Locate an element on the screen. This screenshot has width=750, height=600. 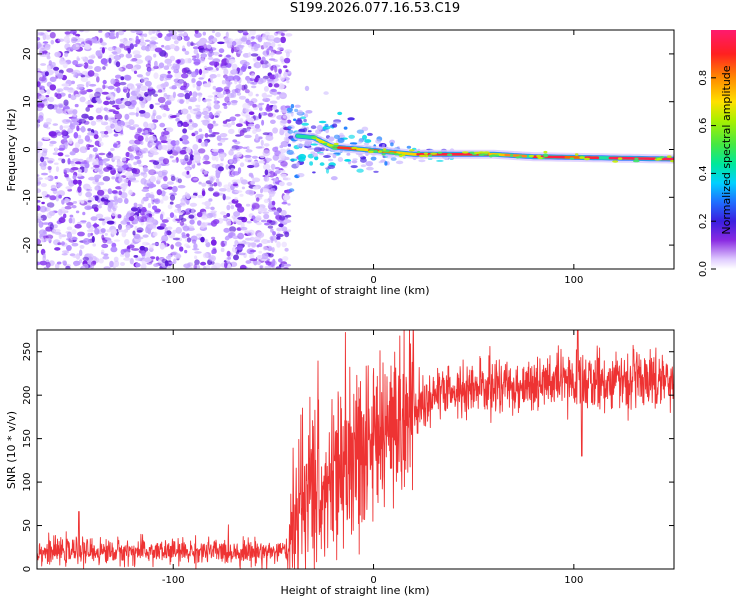
snr-xtick-label: -100 is located at coordinates (173, 580).